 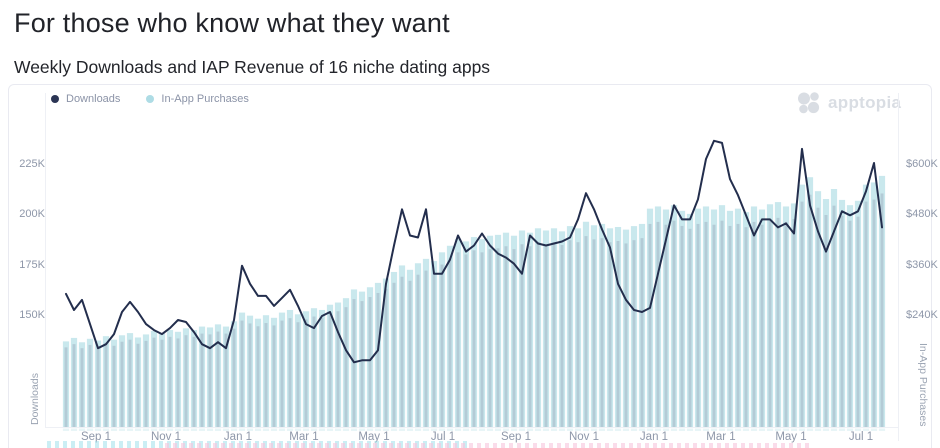 I want to click on legend-item-downloads: Downloads, so click(x=85, y=99).